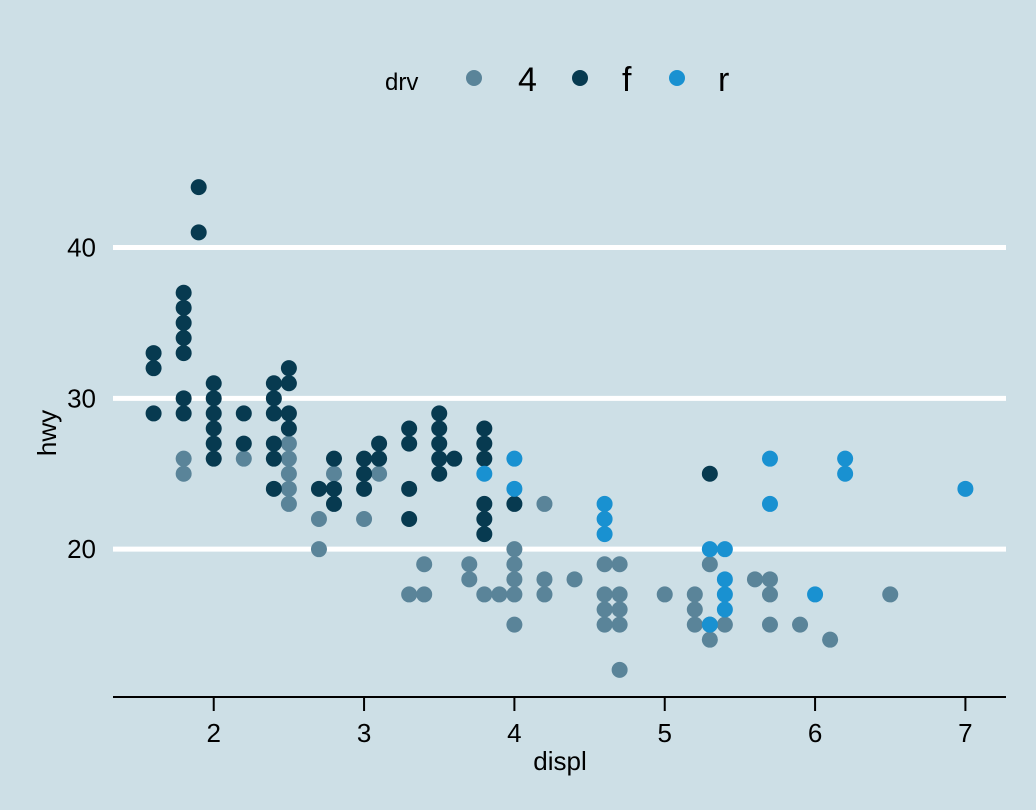 The width and height of the screenshot is (1036, 810). I want to click on legend-title: drv, so click(401, 82).